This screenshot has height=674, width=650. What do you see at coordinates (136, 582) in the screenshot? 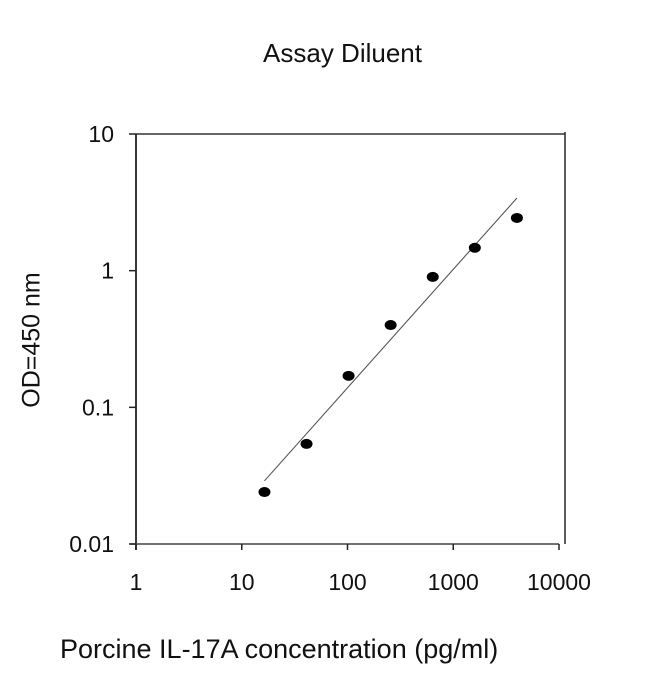
I see `x-tick-label: 1` at bounding box center [136, 582].